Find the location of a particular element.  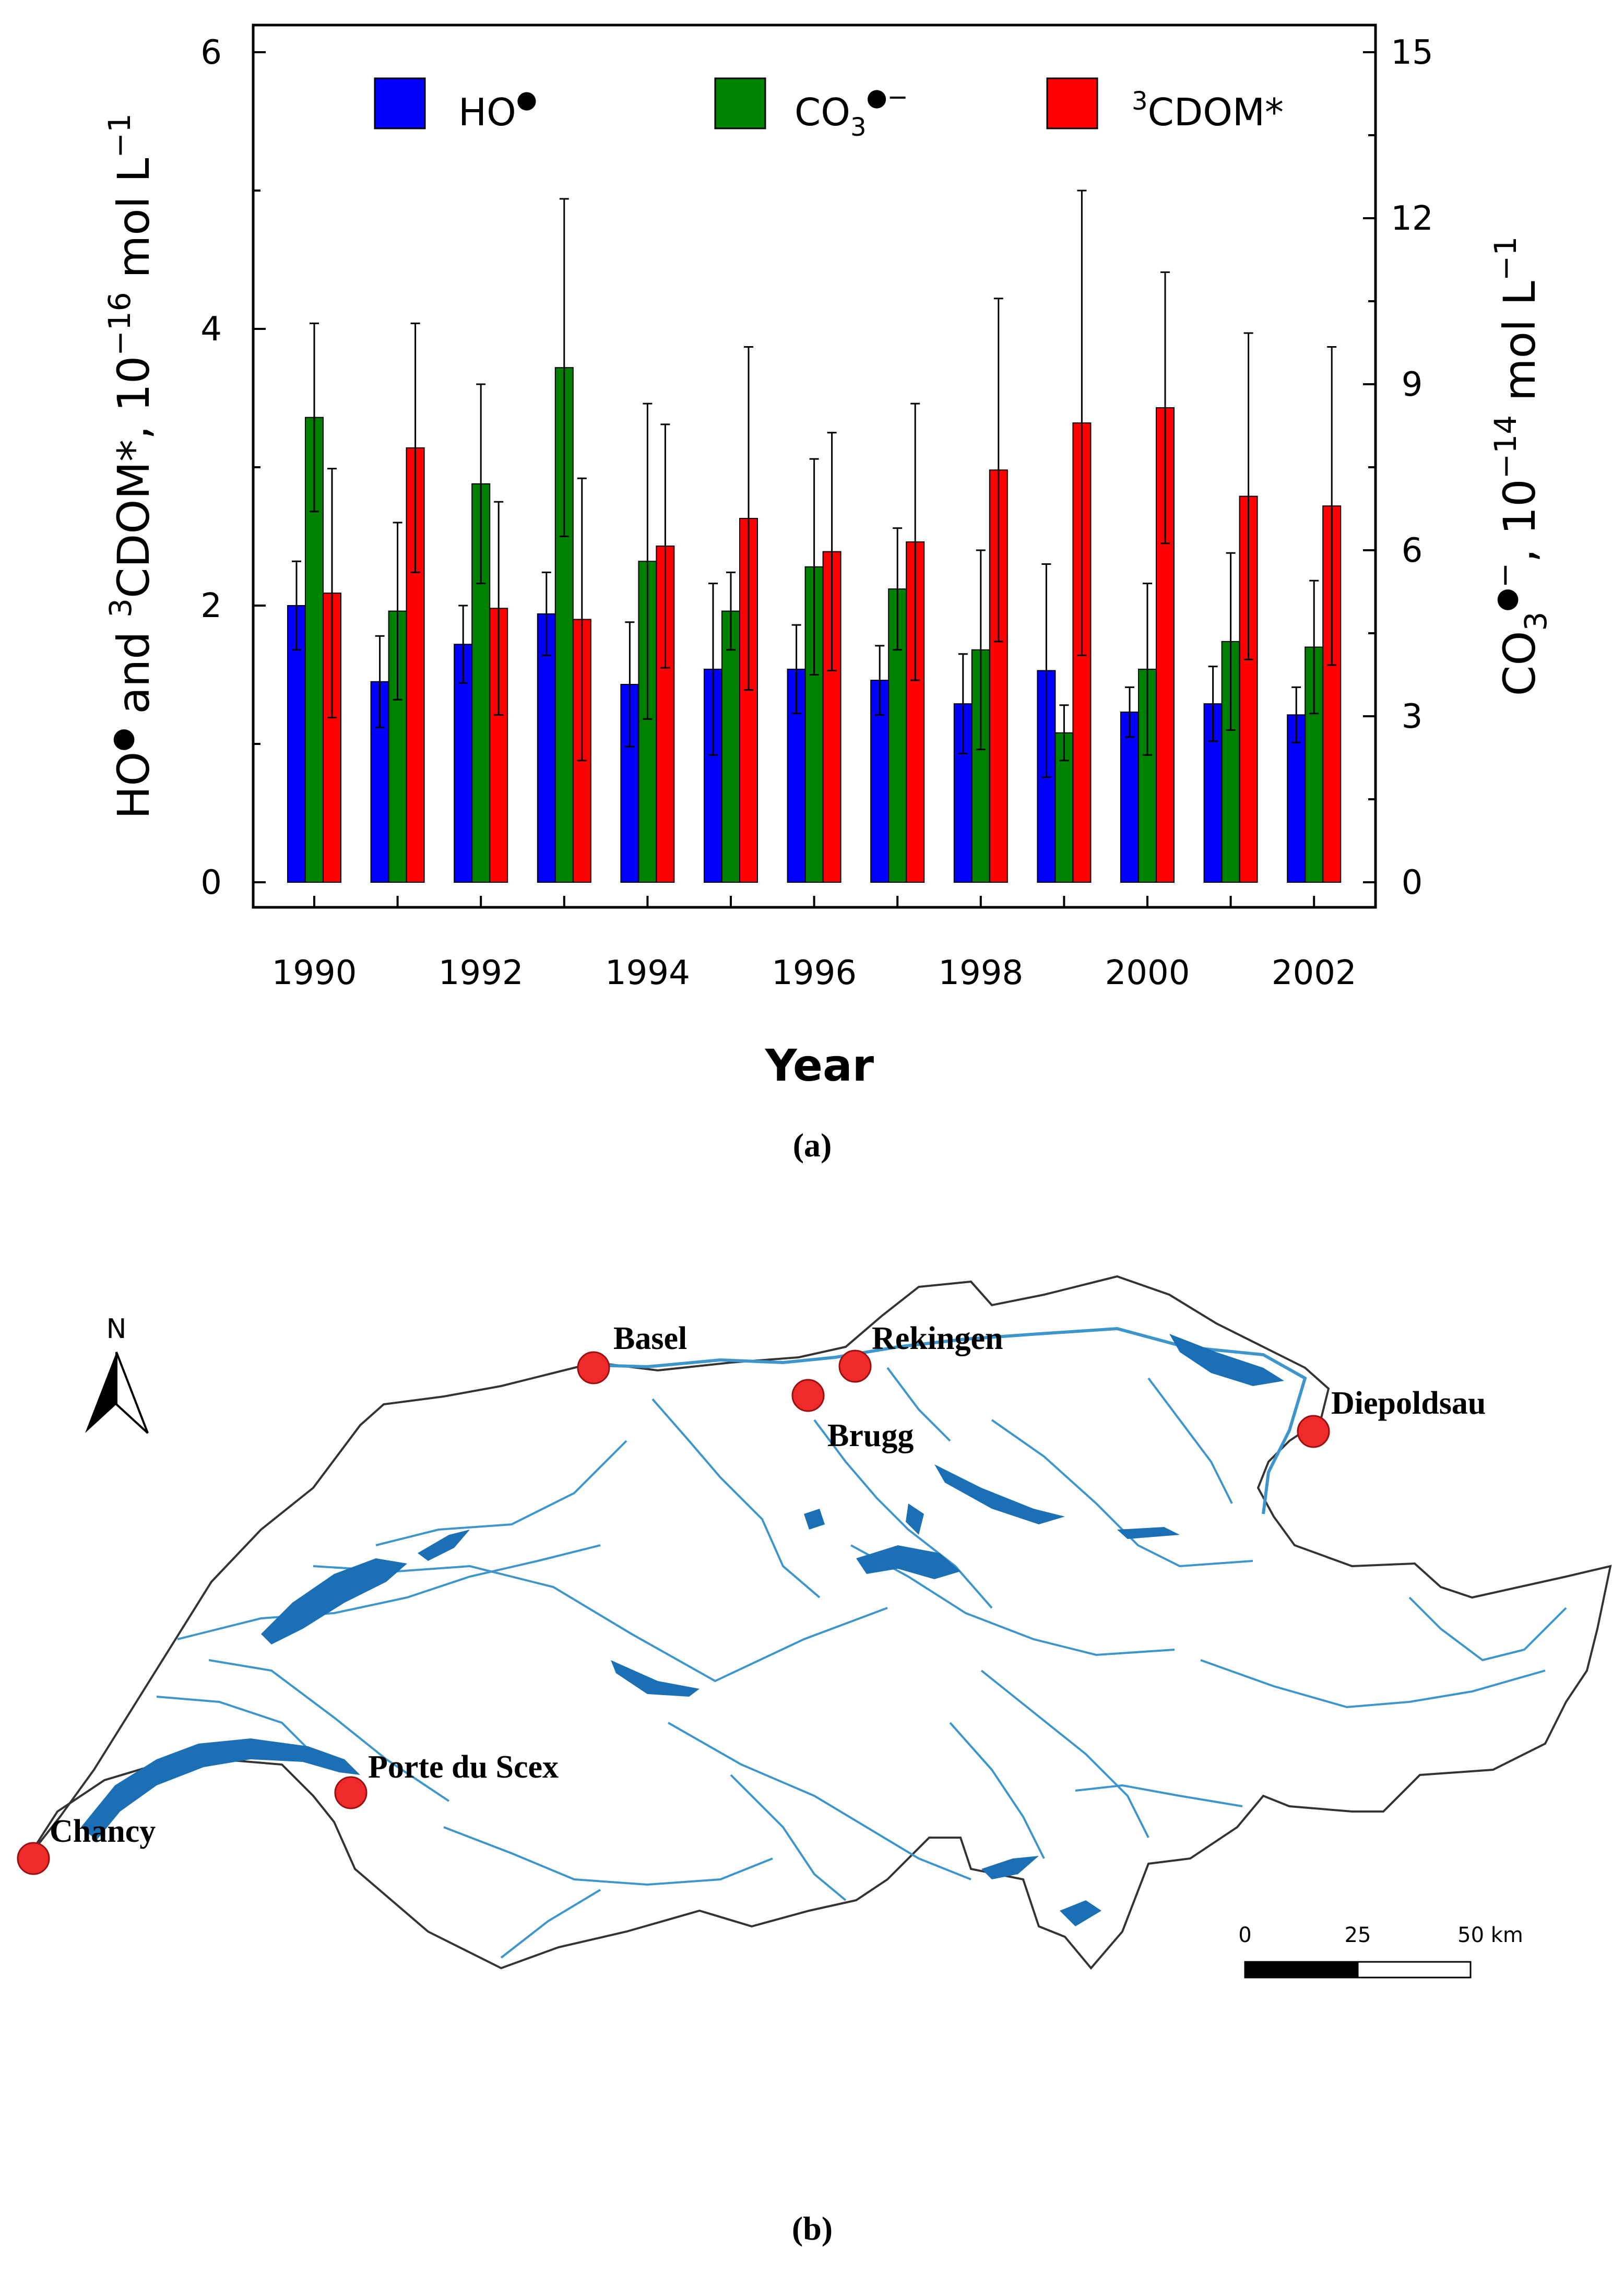

station-label-rekingen: Rekingen is located at coordinates (938, 1338).